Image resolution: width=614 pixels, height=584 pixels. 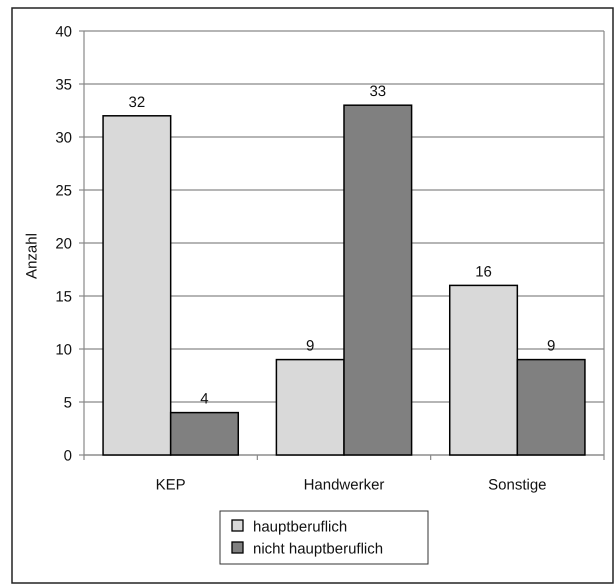 I want to click on y-tick-label: 35, so click(x=63, y=85).